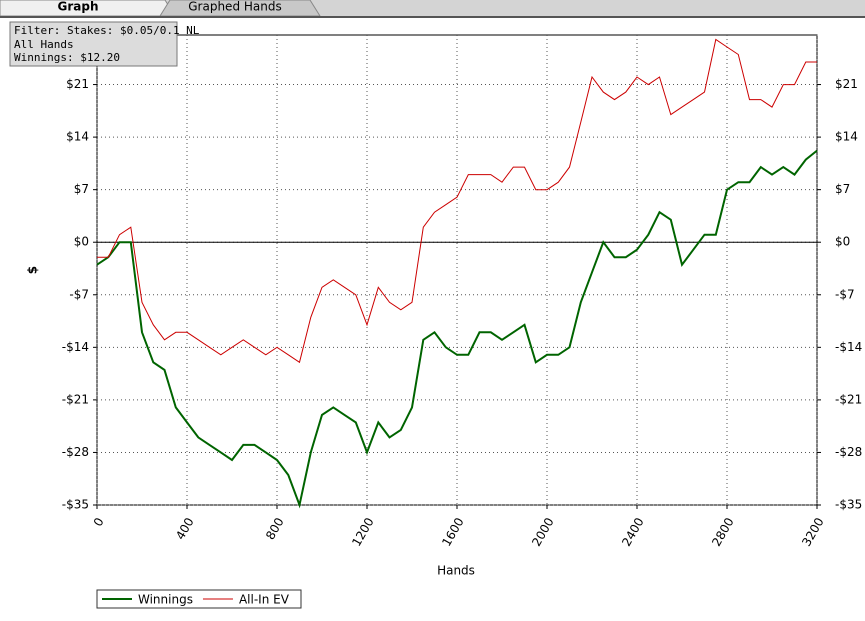  Describe the element at coordinates (44, 44) in the screenshot. I see `filter-text: All Hands` at that location.